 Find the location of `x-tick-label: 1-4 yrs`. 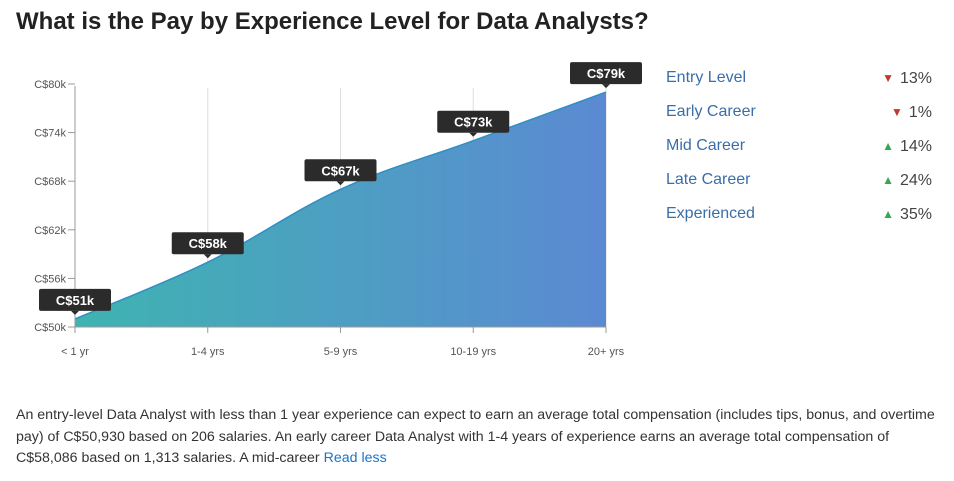

x-tick-label: 1-4 yrs is located at coordinates (208, 352).